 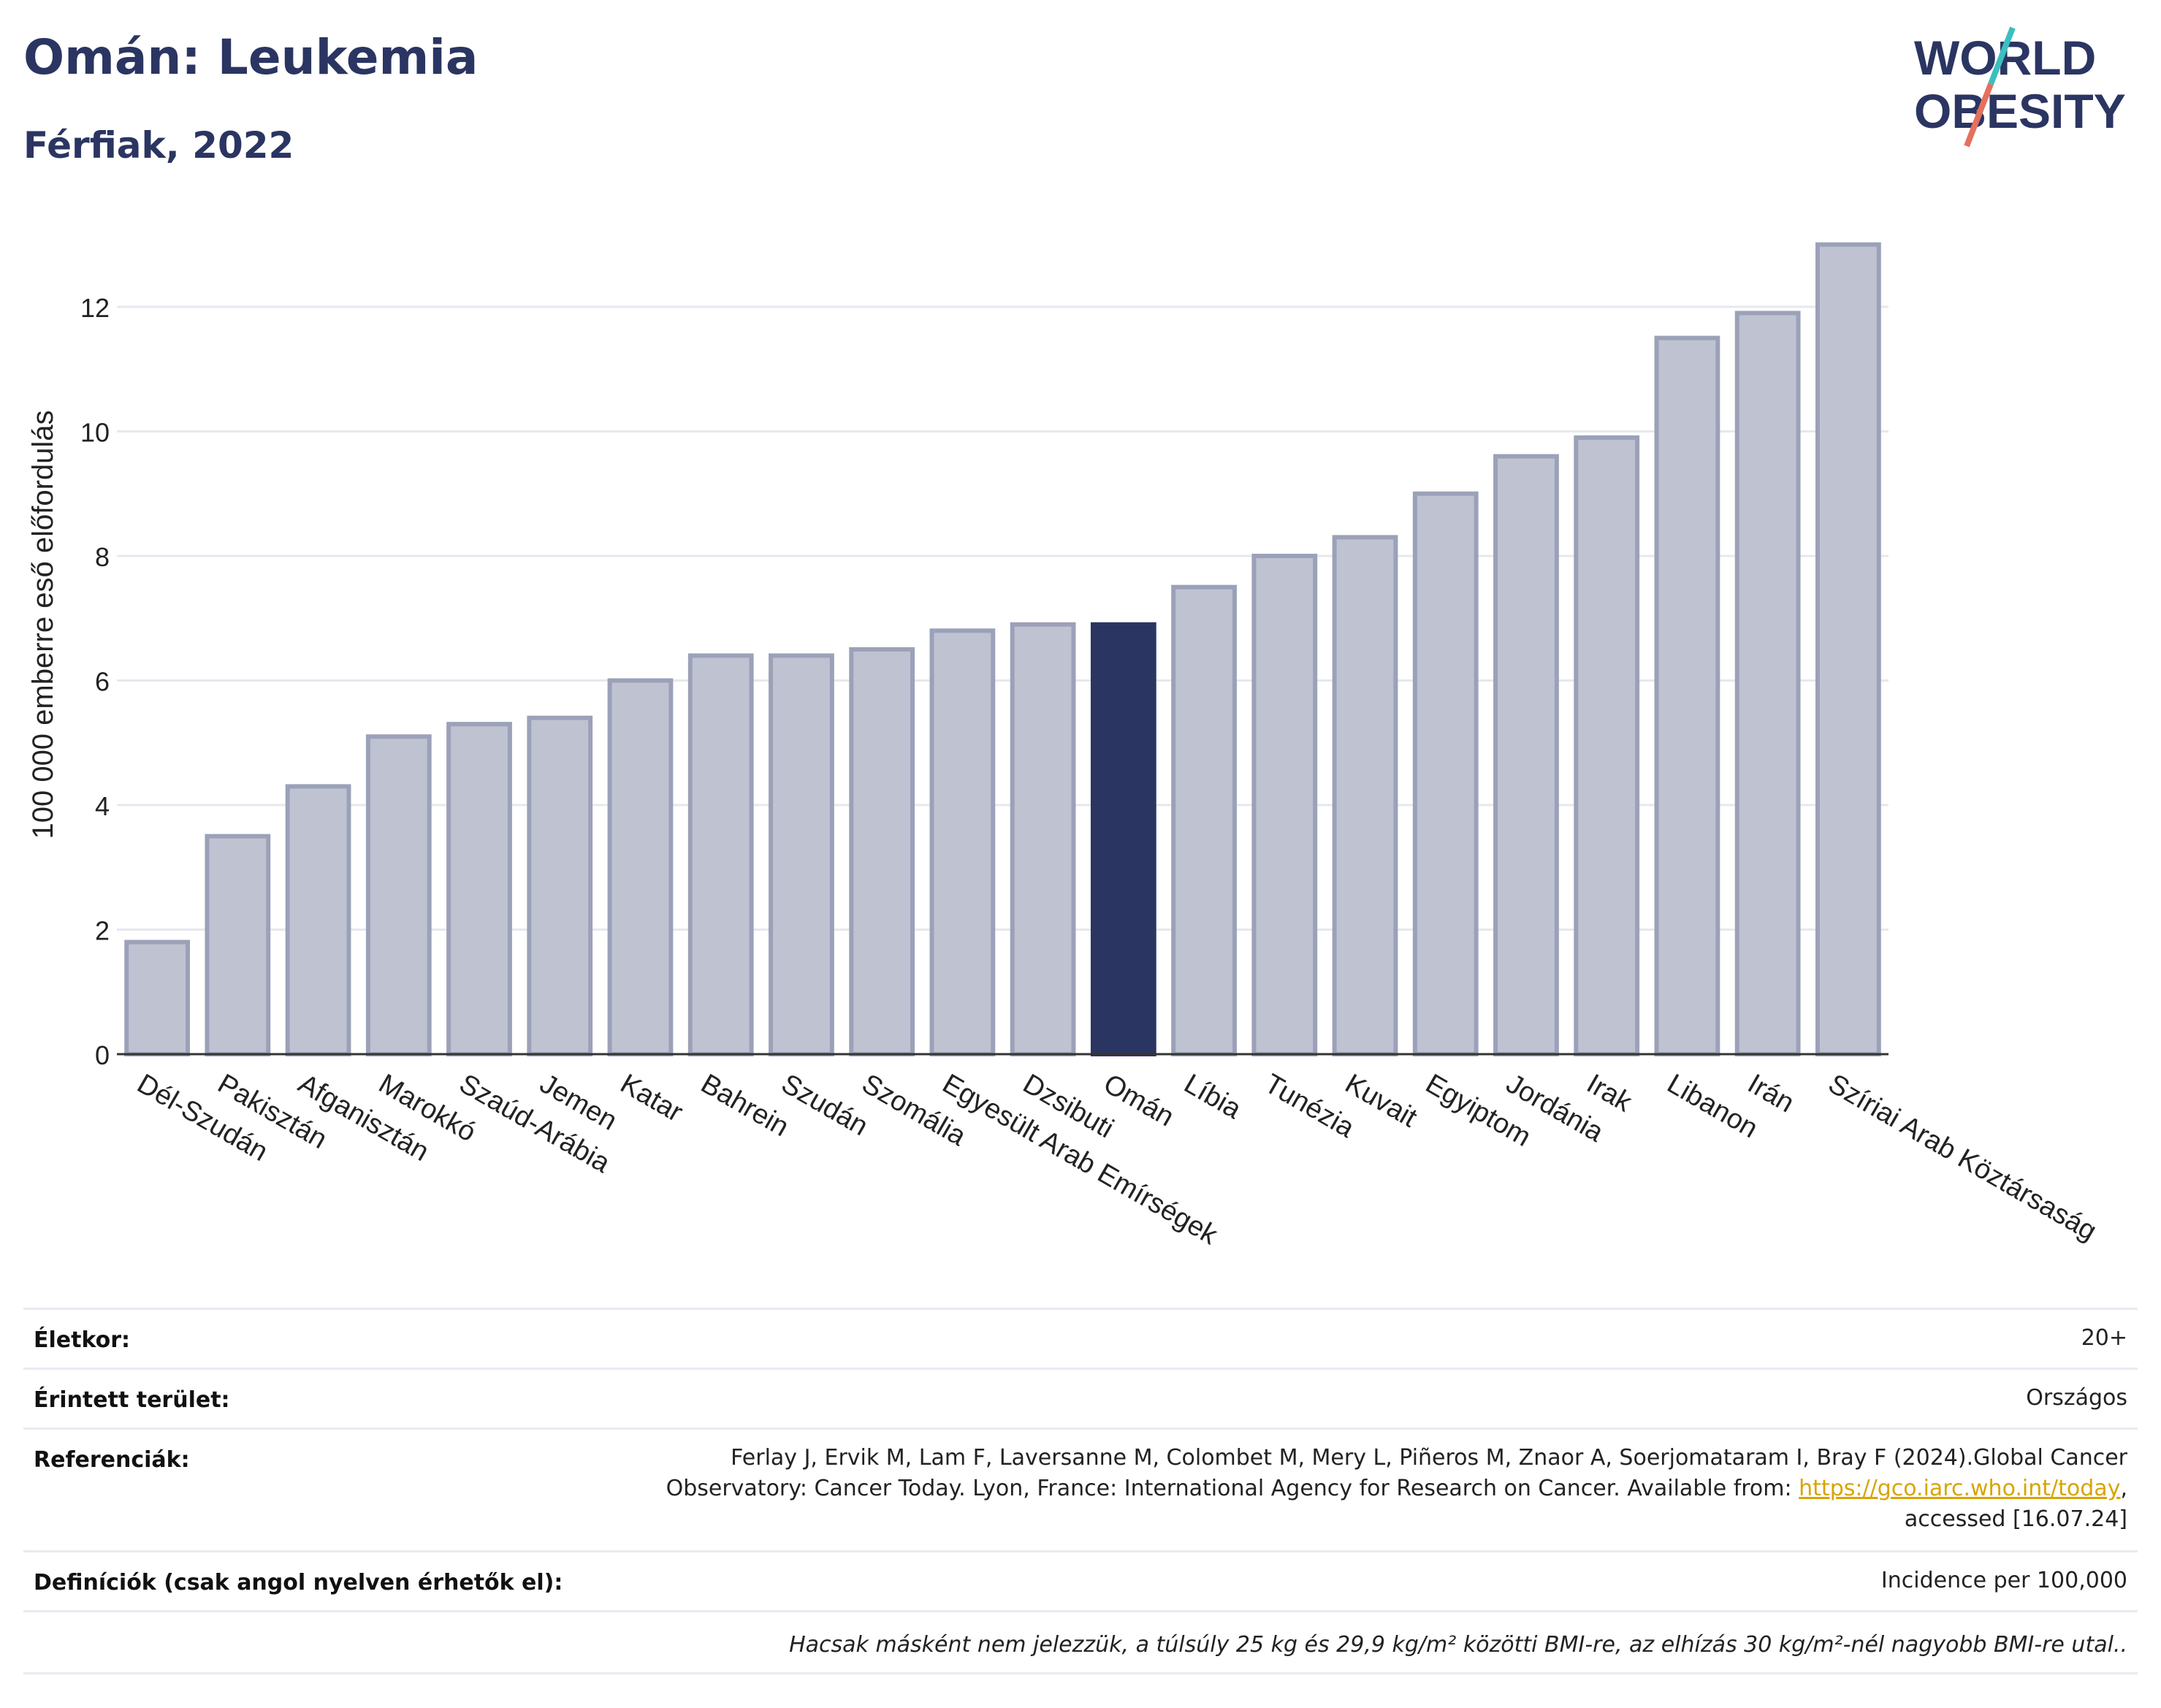 I want to click on world-obesity-logo: WORLD OBESITY, so click(x=2020, y=87).